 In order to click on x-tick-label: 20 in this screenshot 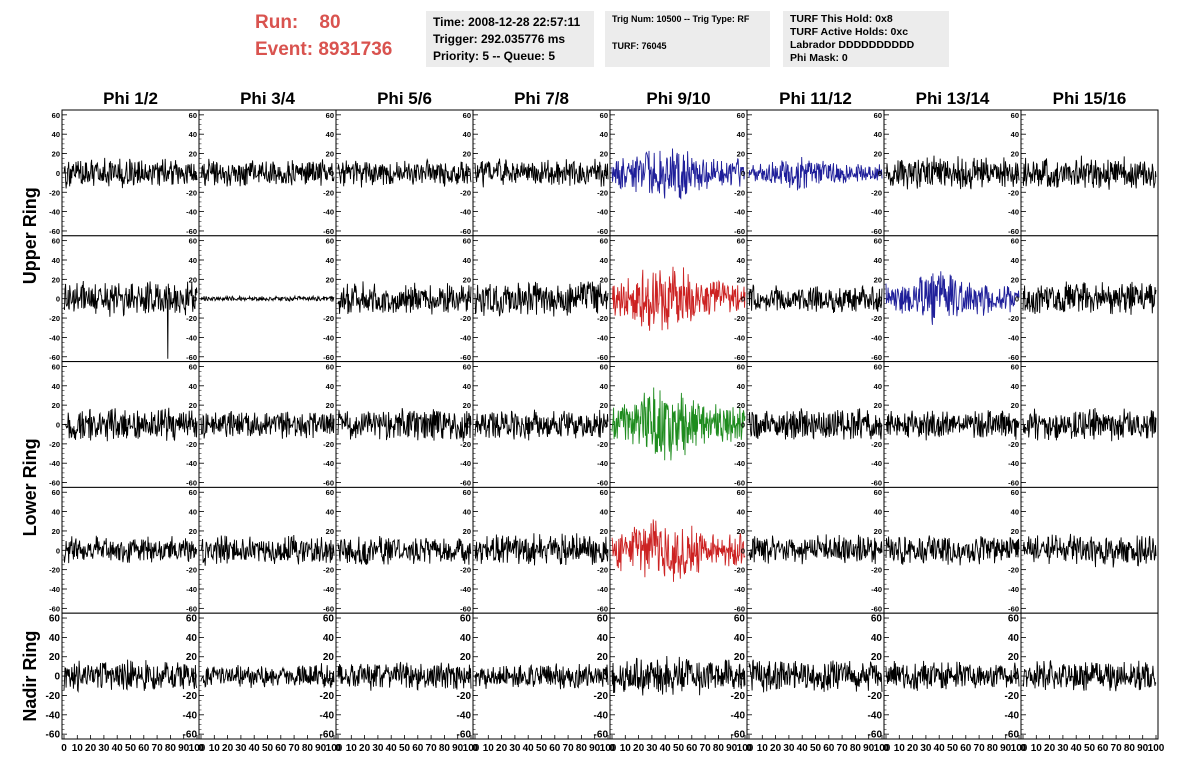, I will do `click(91, 748)`.